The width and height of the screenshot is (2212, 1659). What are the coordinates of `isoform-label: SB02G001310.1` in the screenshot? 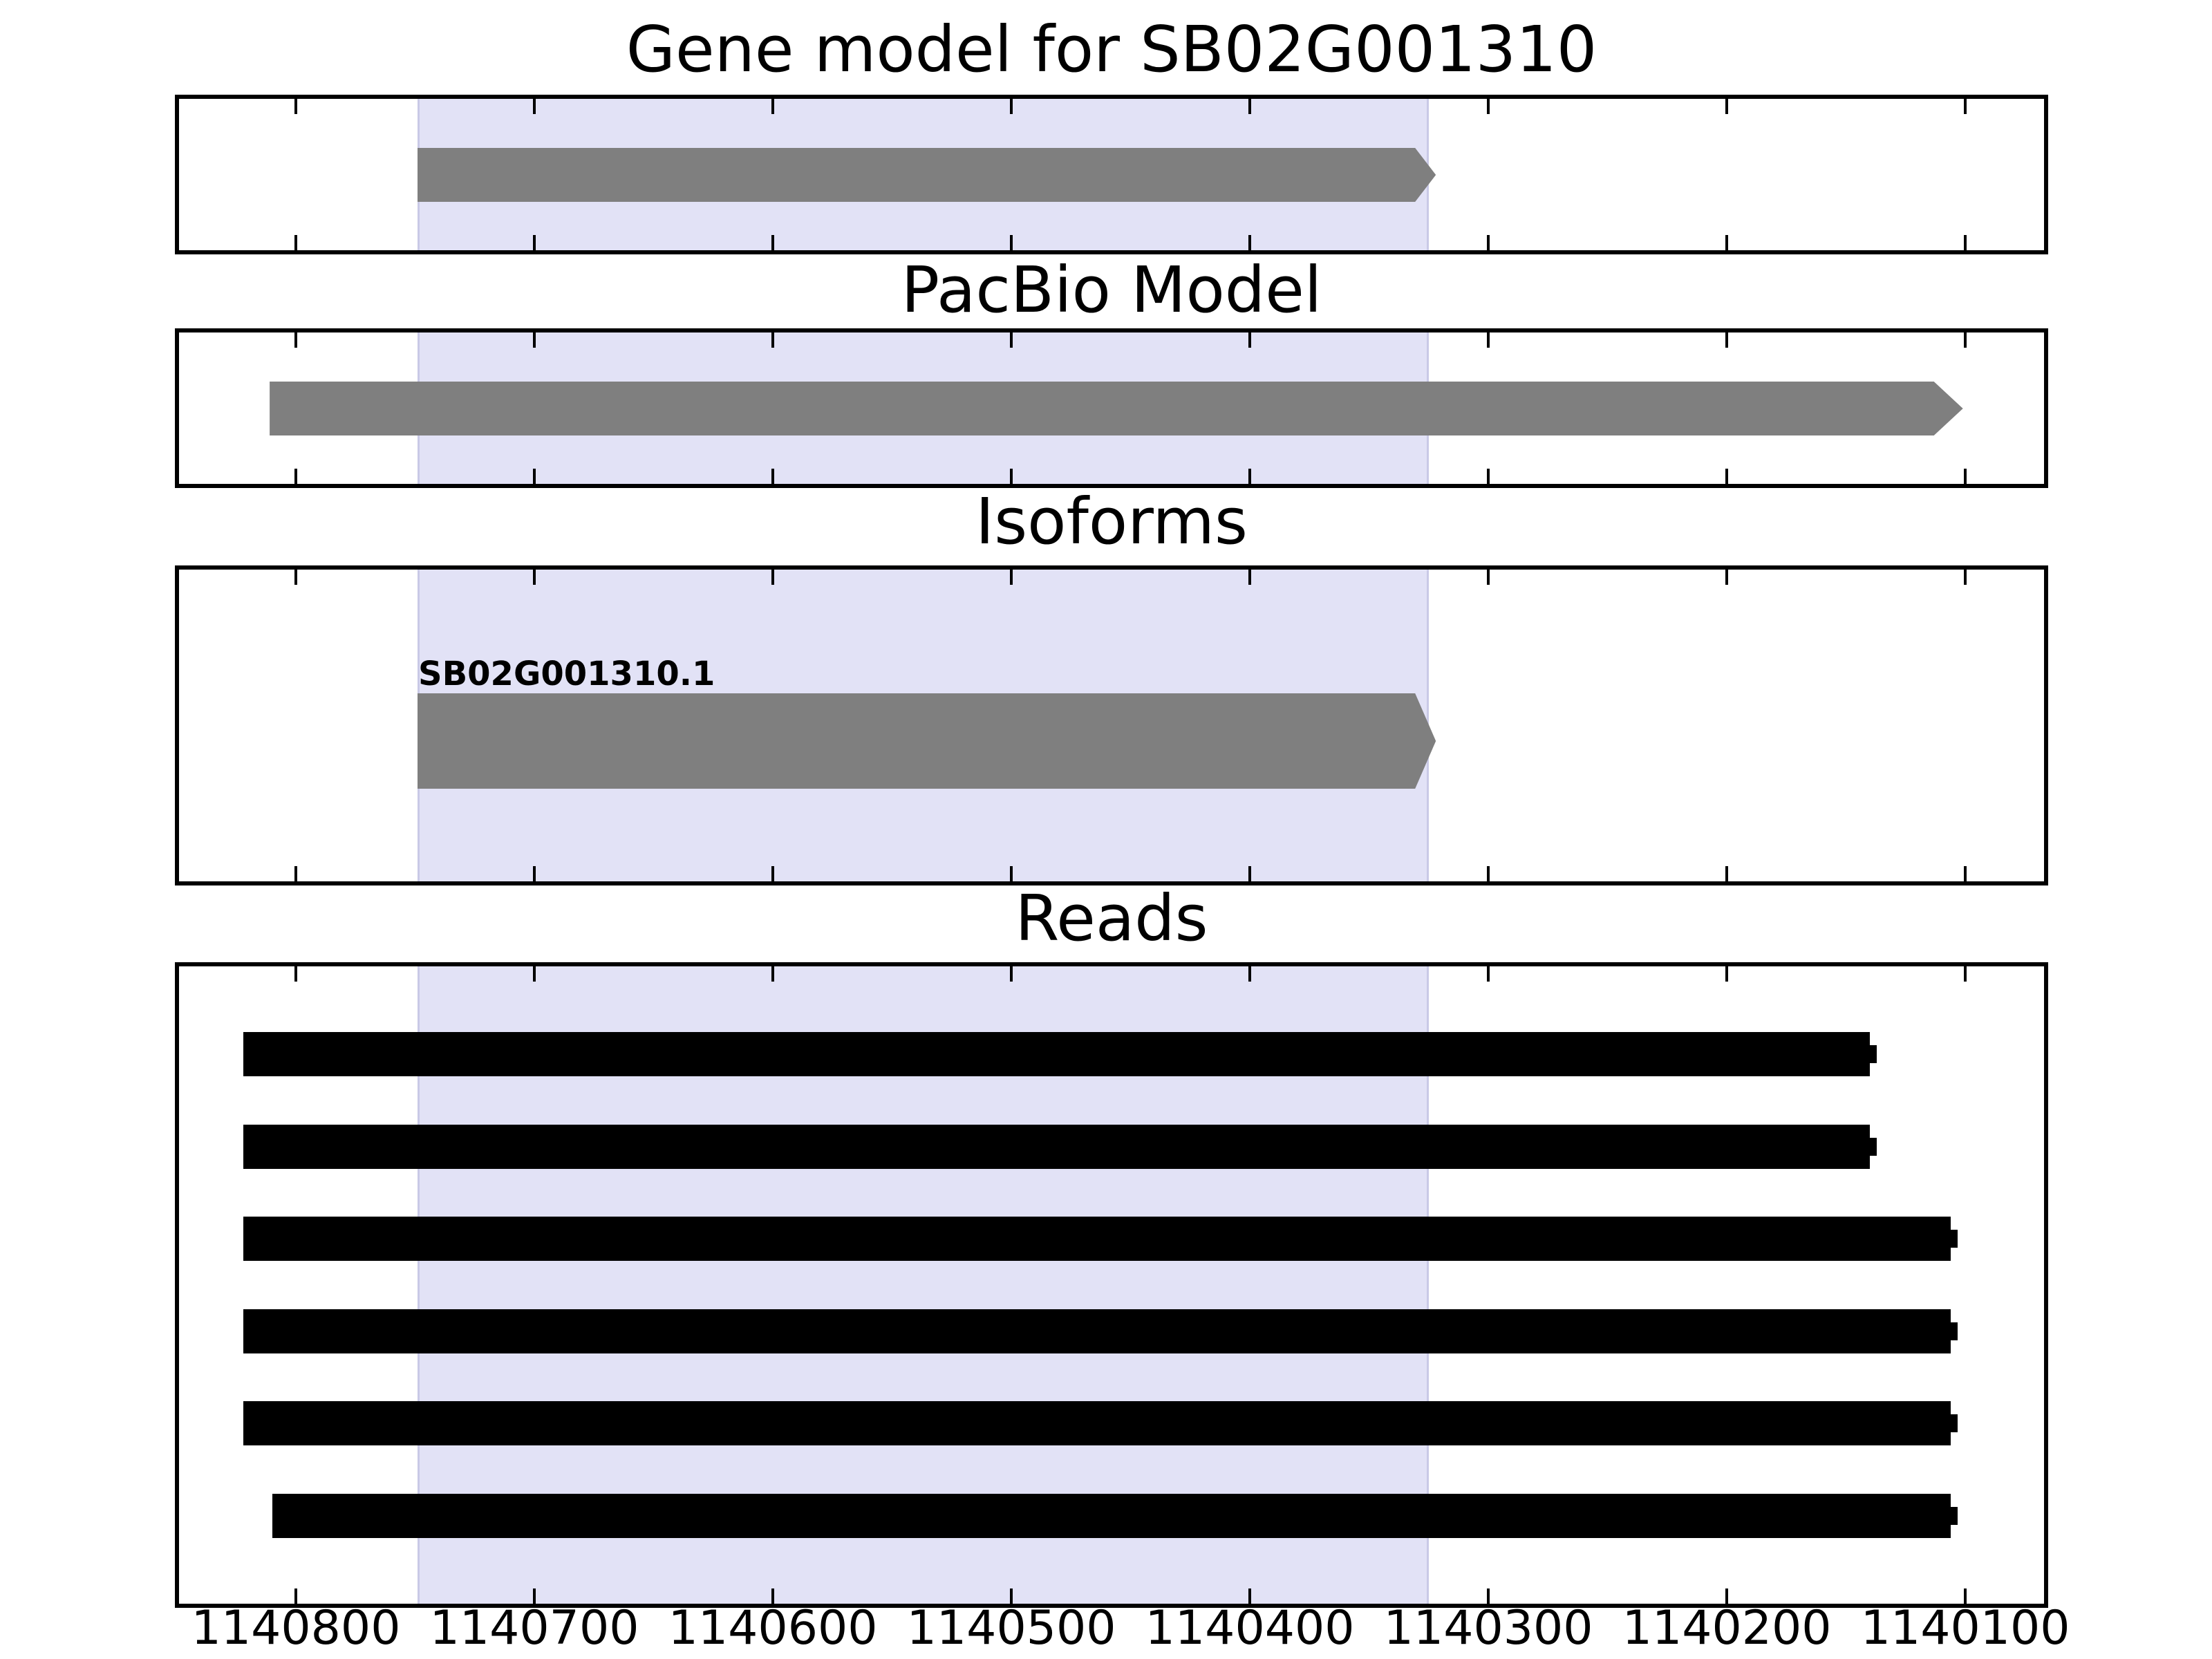 It's located at (566, 674).